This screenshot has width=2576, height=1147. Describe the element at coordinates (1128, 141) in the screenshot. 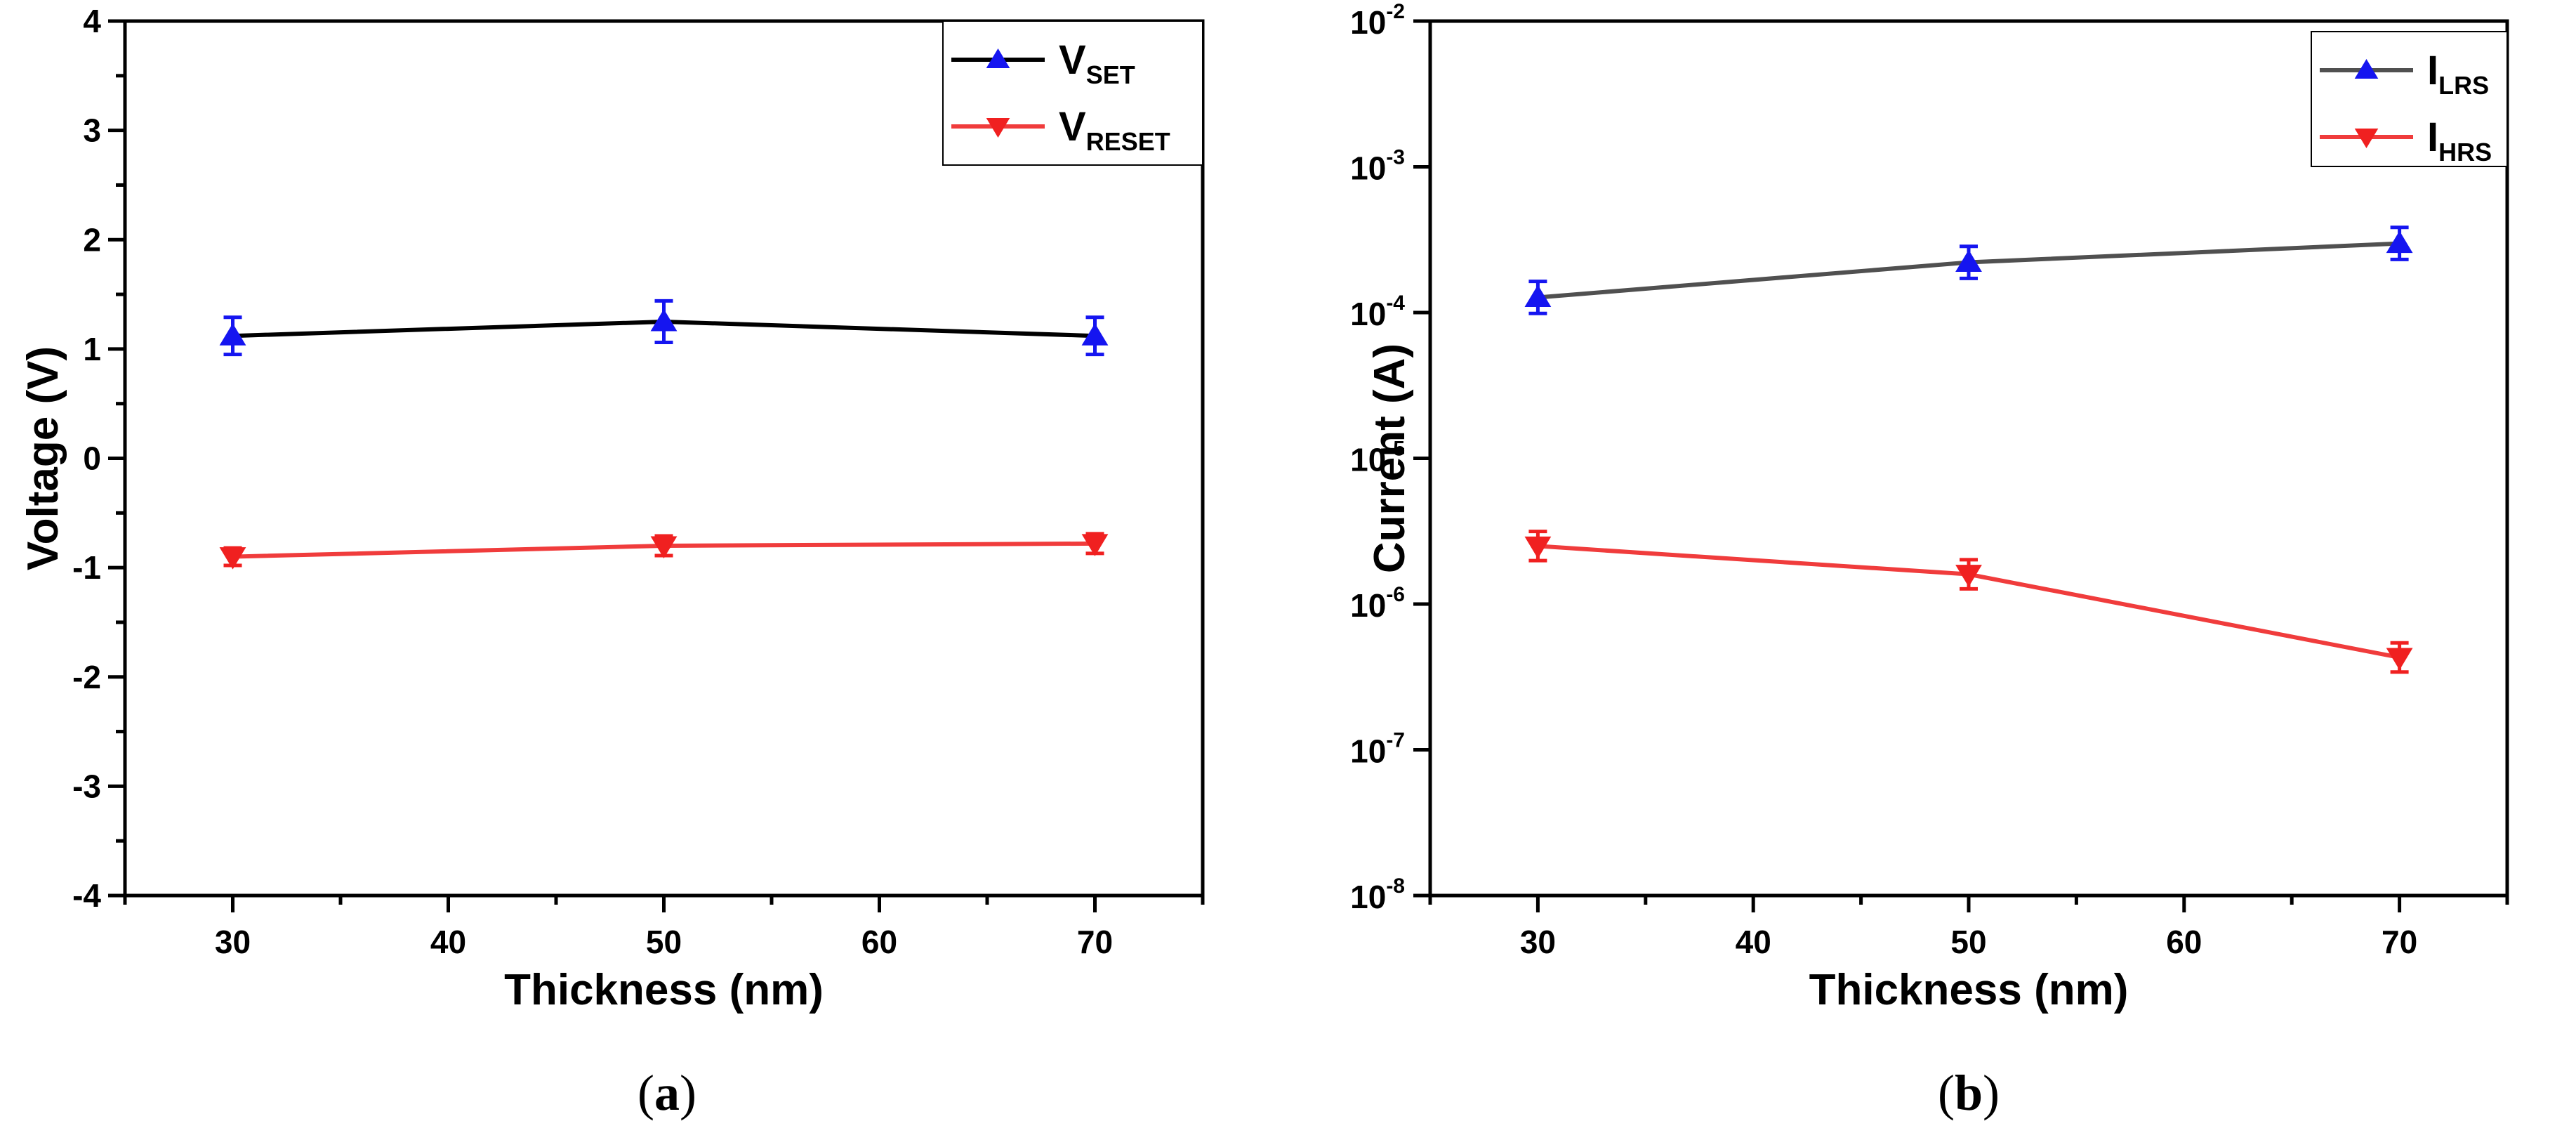

I see `legend-label-subscript: RESET` at that location.